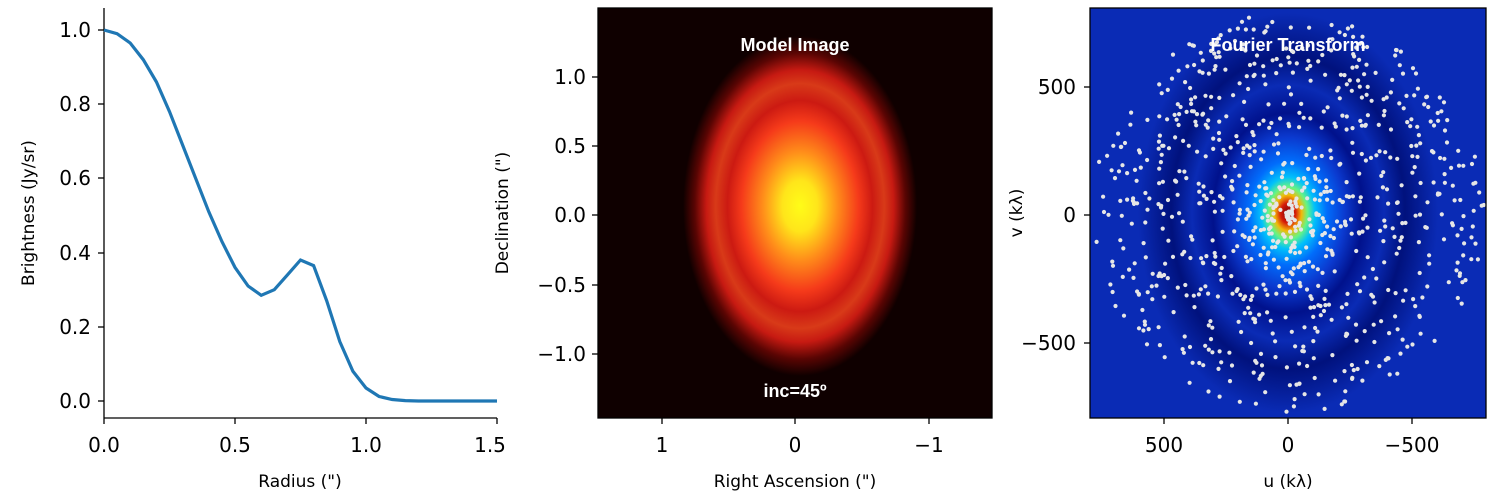  What do you see at coordinates (561, 354) in the screenshot?
I see `y-tick-label: −1.0` at bounding box center [561, 354].